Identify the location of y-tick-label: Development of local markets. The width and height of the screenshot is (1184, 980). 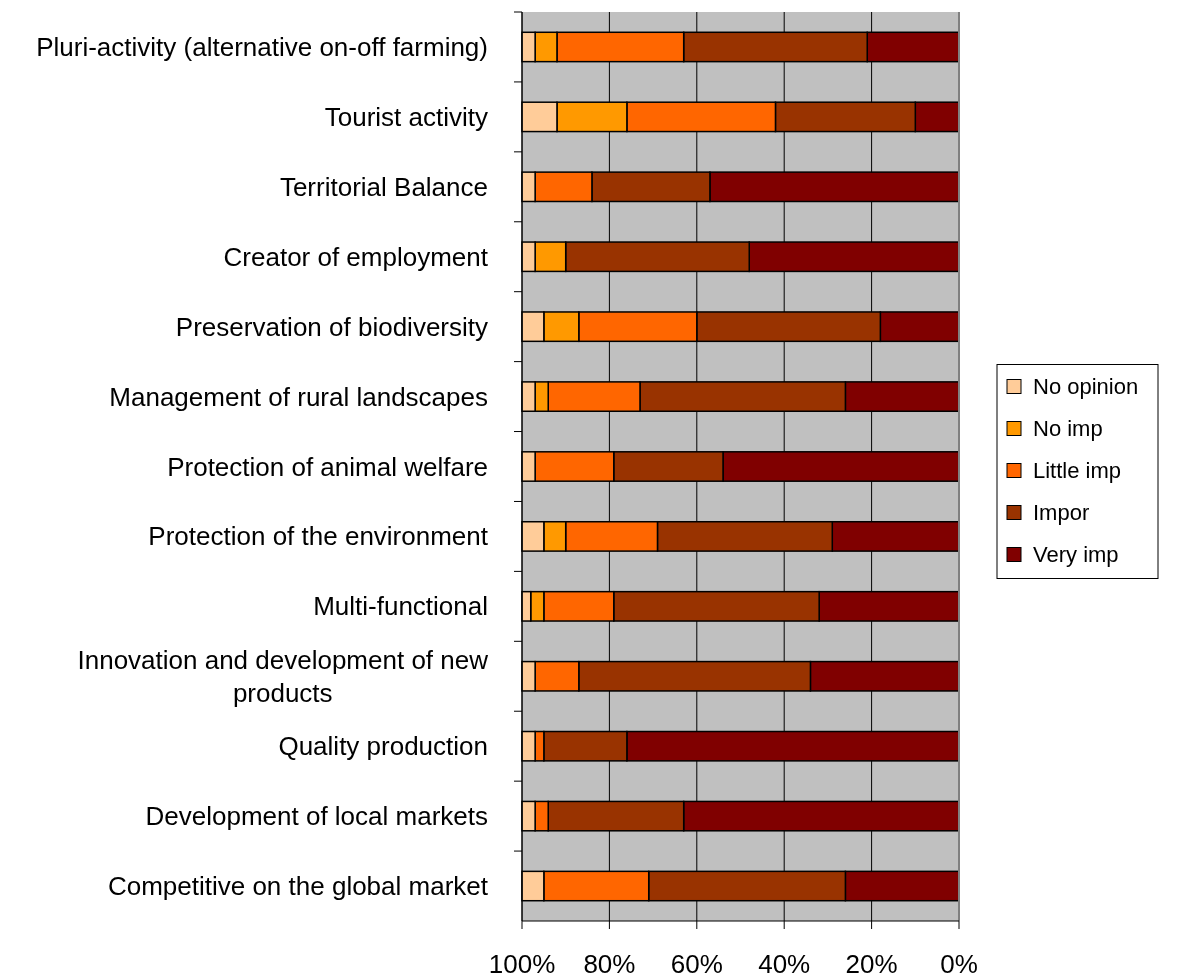
(316, 816).